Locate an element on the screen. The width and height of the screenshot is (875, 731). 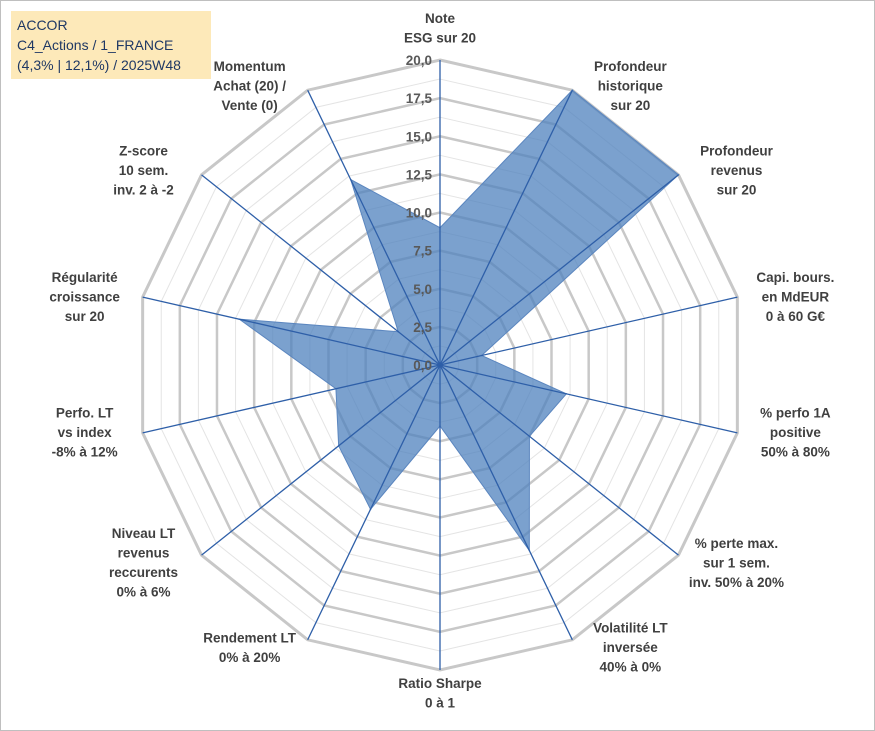
category-label-line: -8% à 12% is located at coordinates (85, 452).